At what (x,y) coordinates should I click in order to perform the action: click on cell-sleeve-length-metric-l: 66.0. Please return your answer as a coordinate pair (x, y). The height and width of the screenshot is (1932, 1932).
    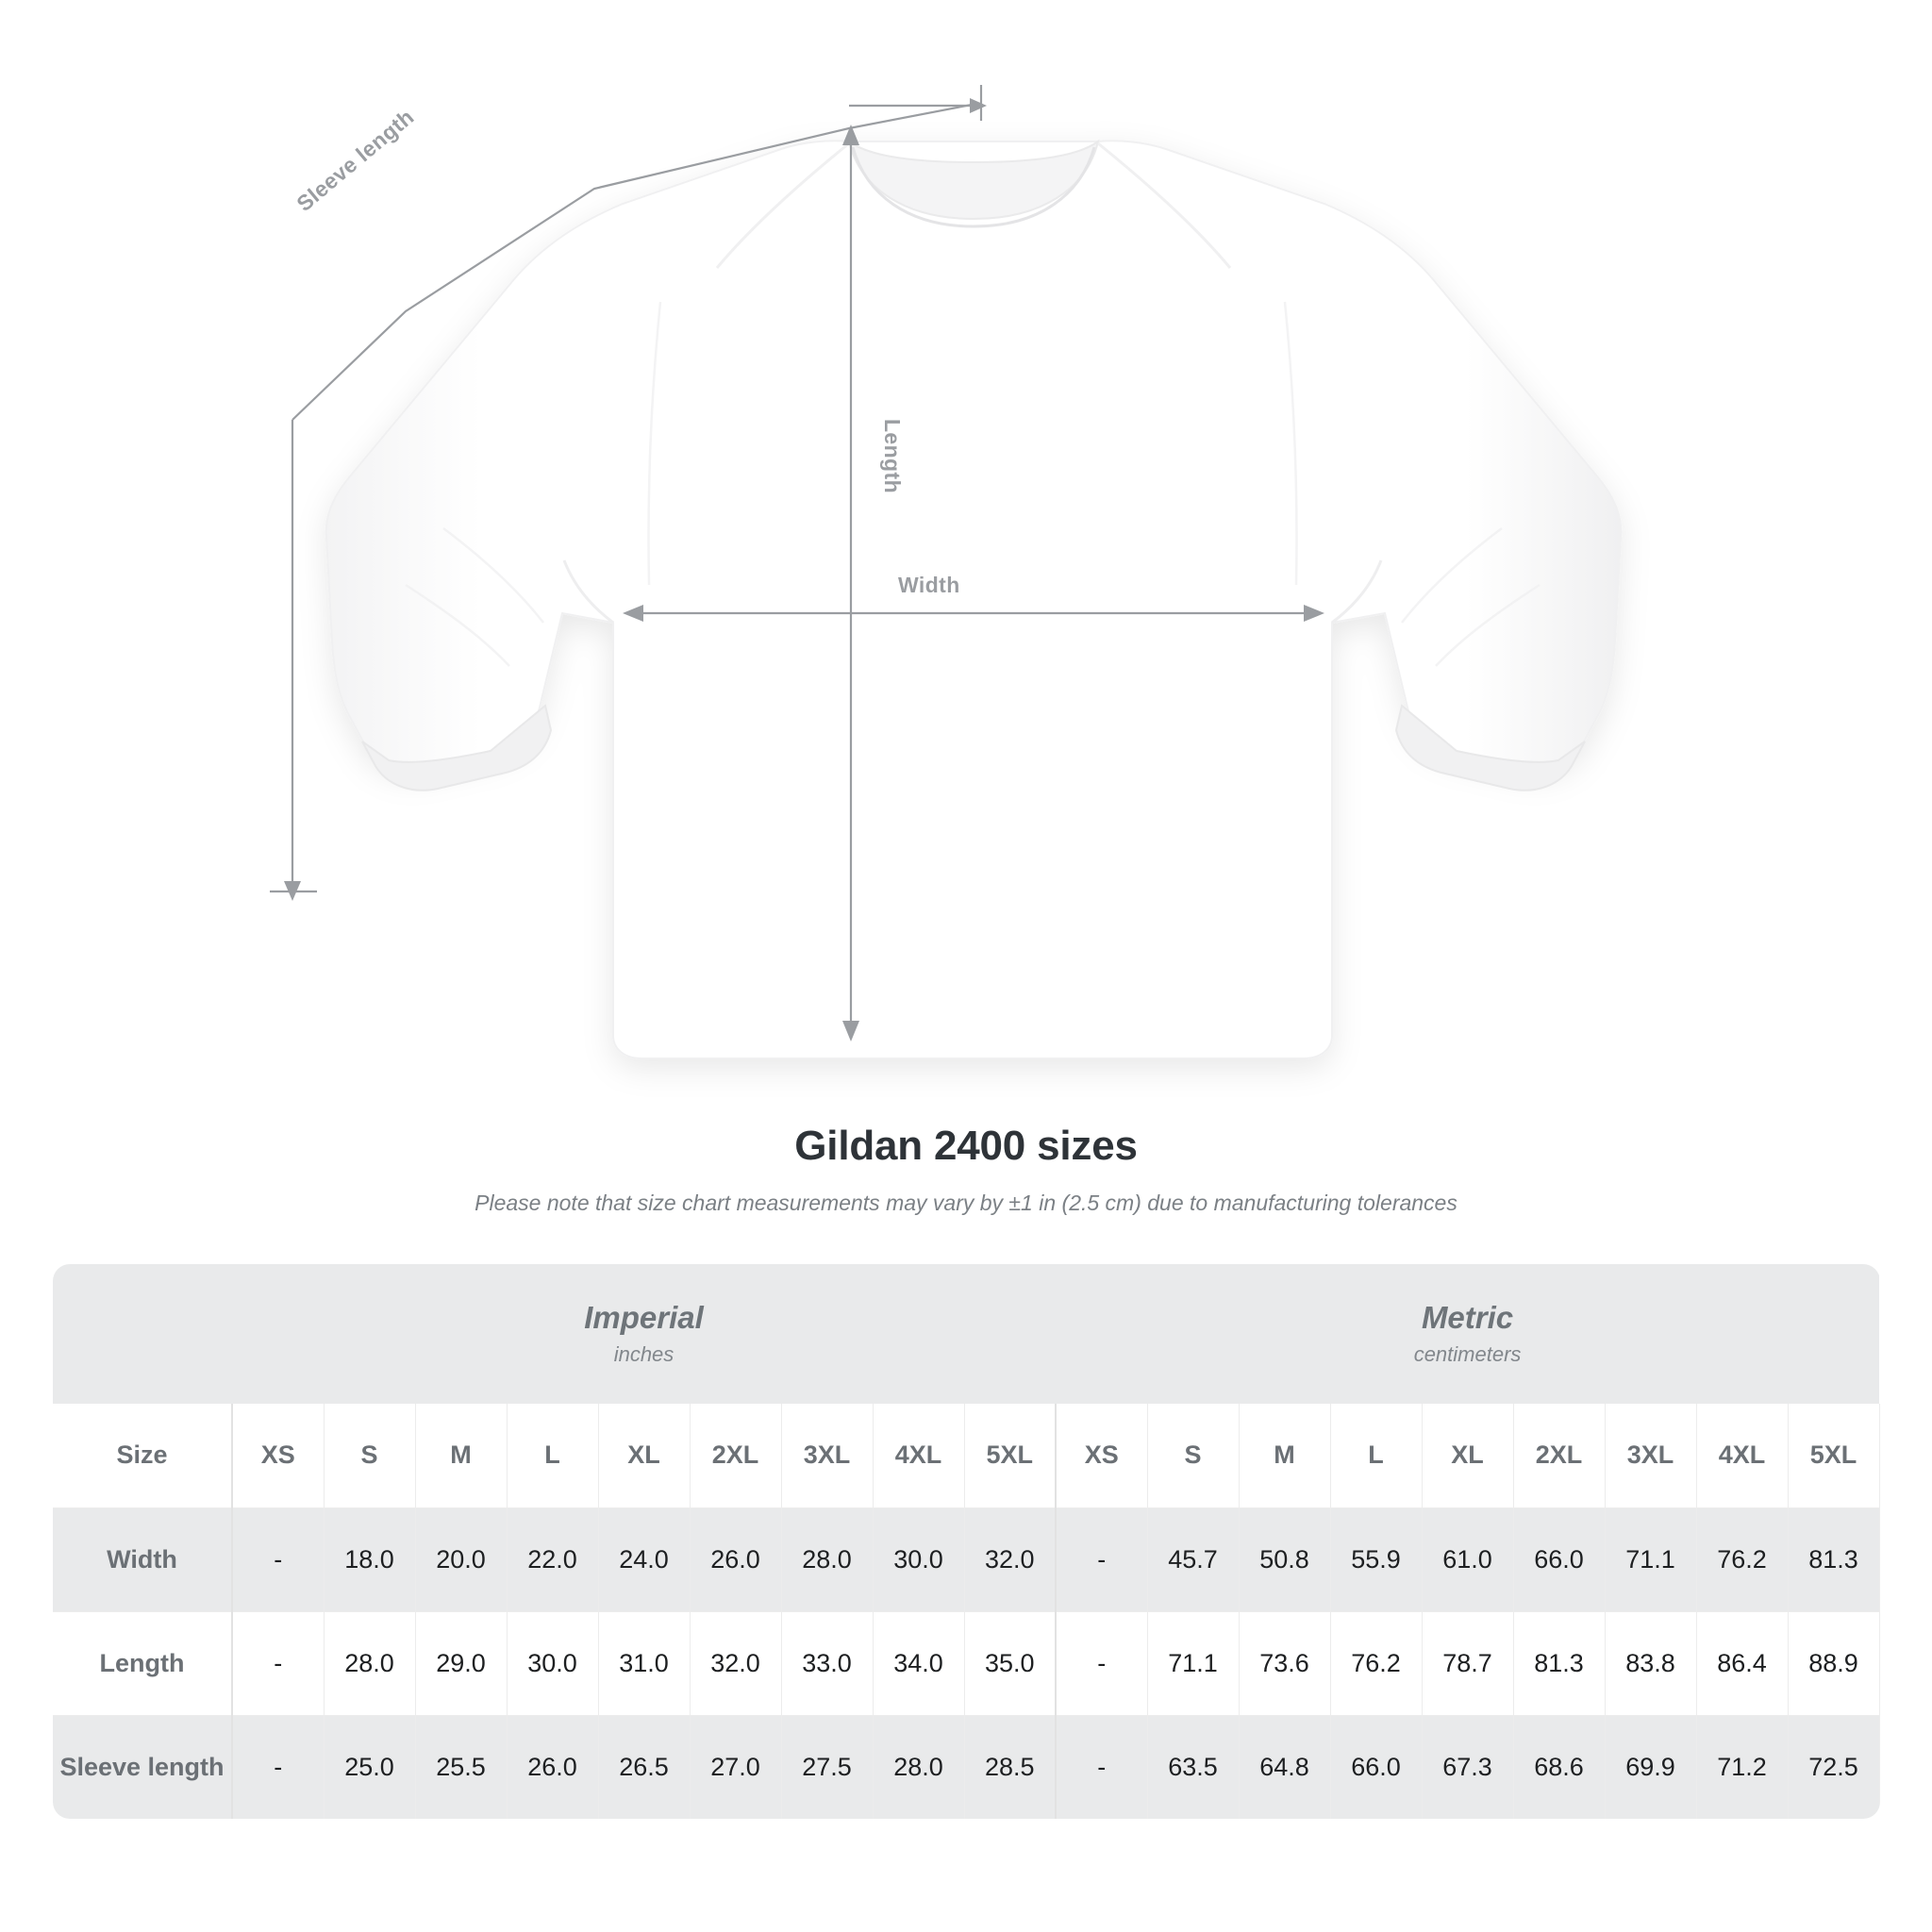
    Looking at the image, I should click on (1376, 1767).